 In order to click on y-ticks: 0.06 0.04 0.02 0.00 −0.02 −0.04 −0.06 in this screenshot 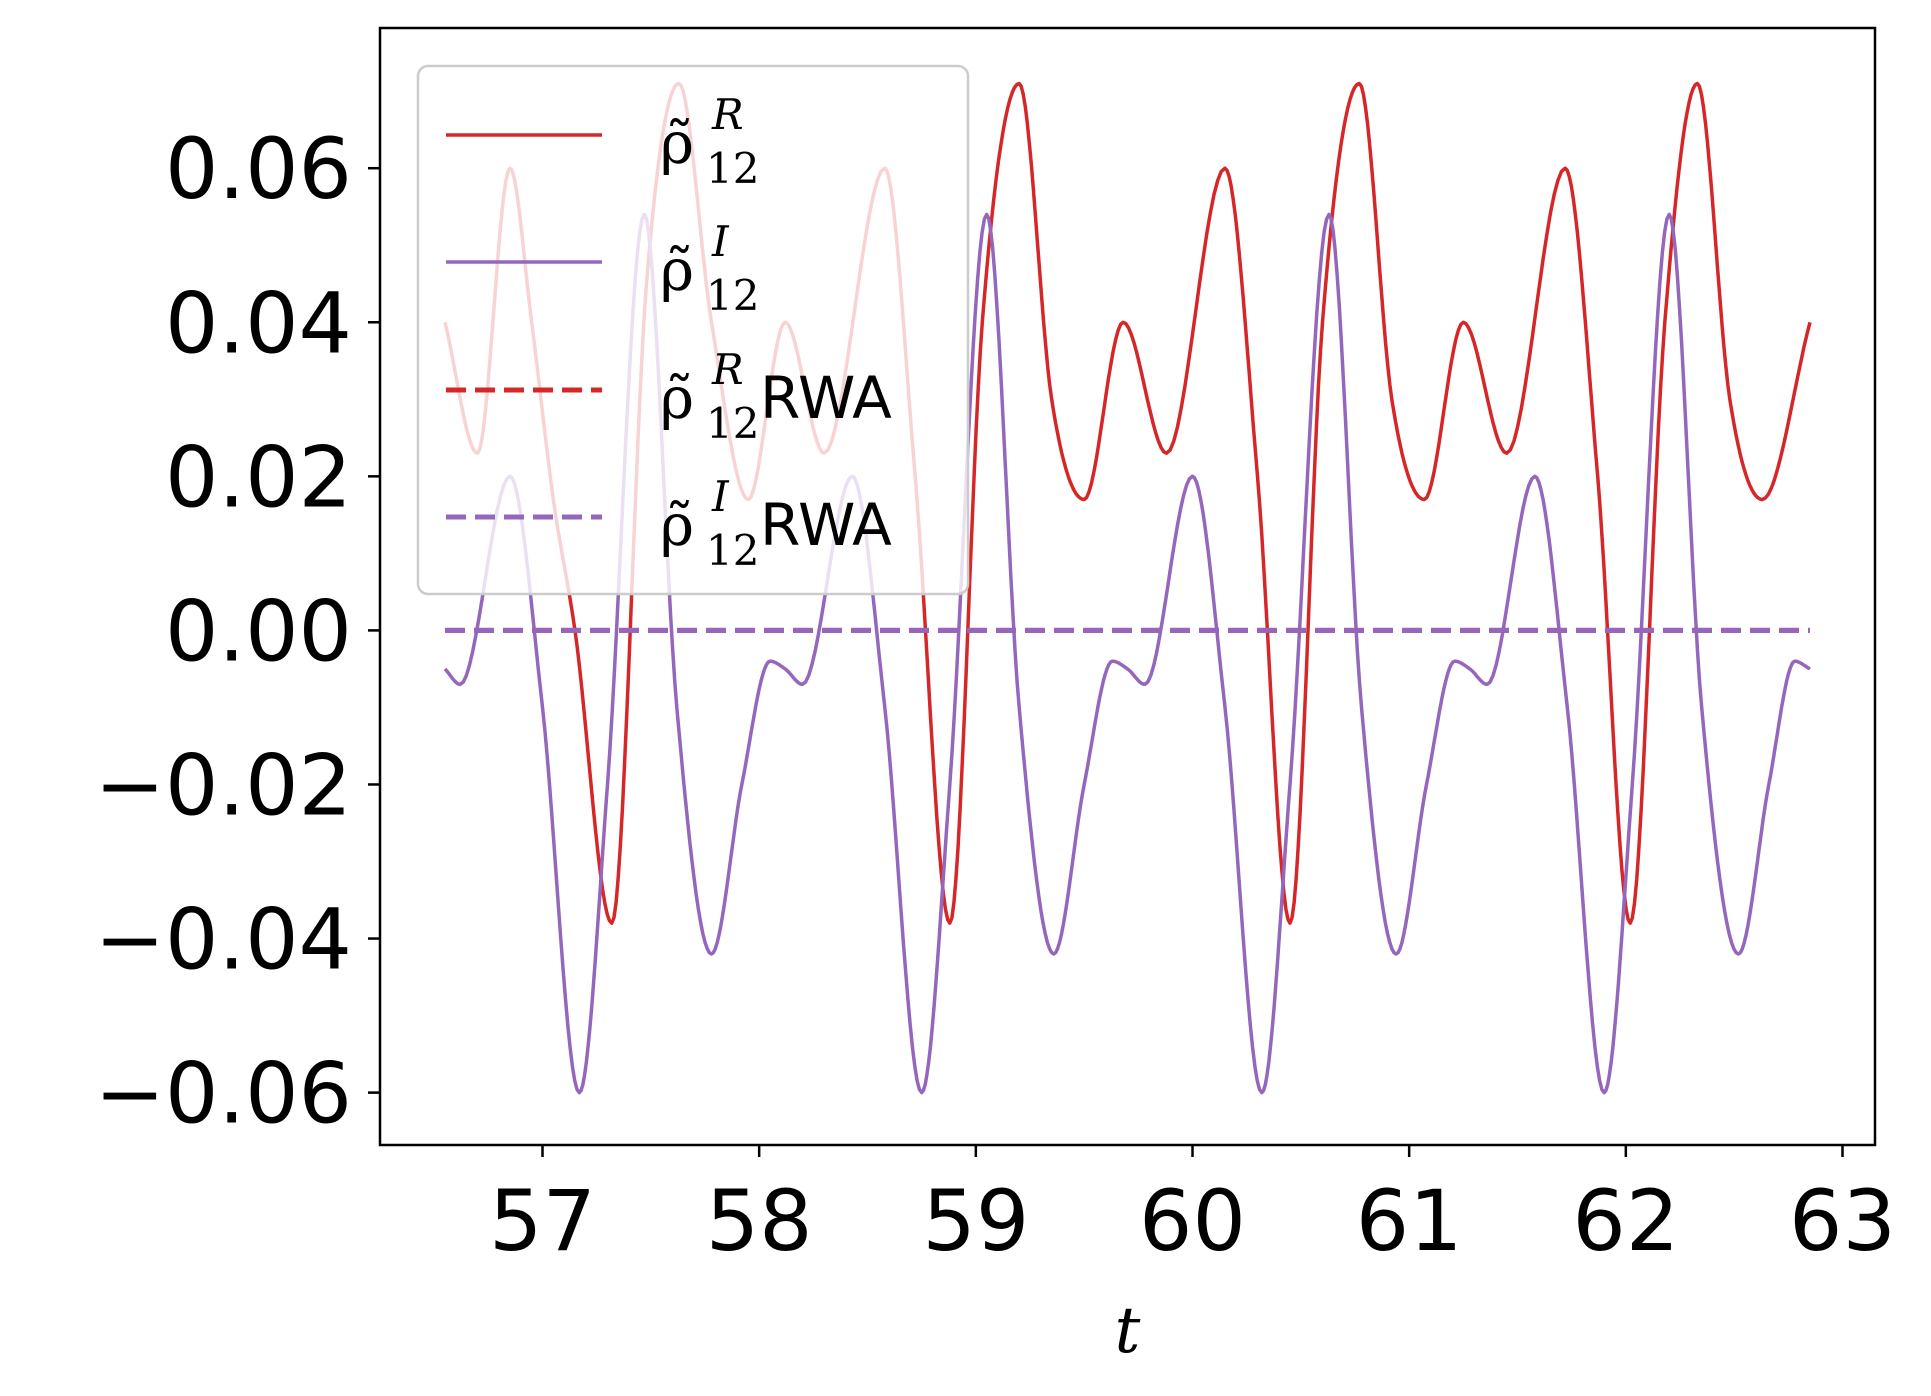, I will do `click(237, 631)`.